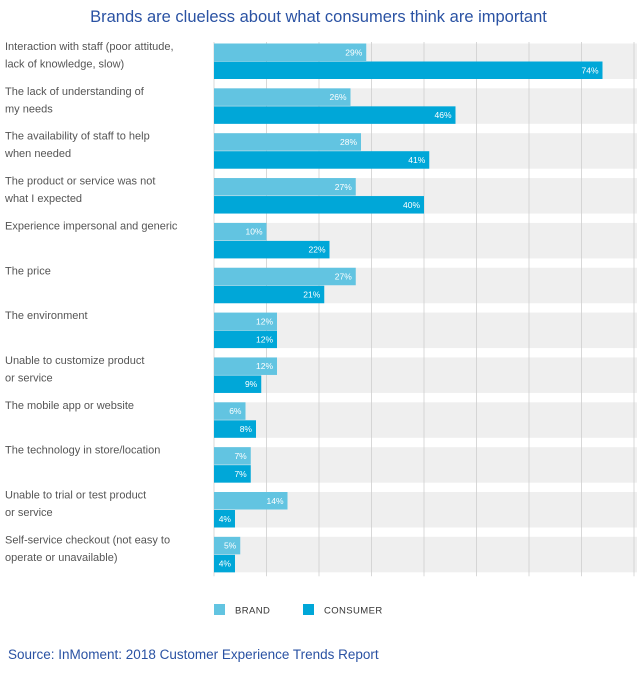 This screenshot has width=637, height=675. I want to click on category-label-line: Unable to customize product, so click(74, 361).